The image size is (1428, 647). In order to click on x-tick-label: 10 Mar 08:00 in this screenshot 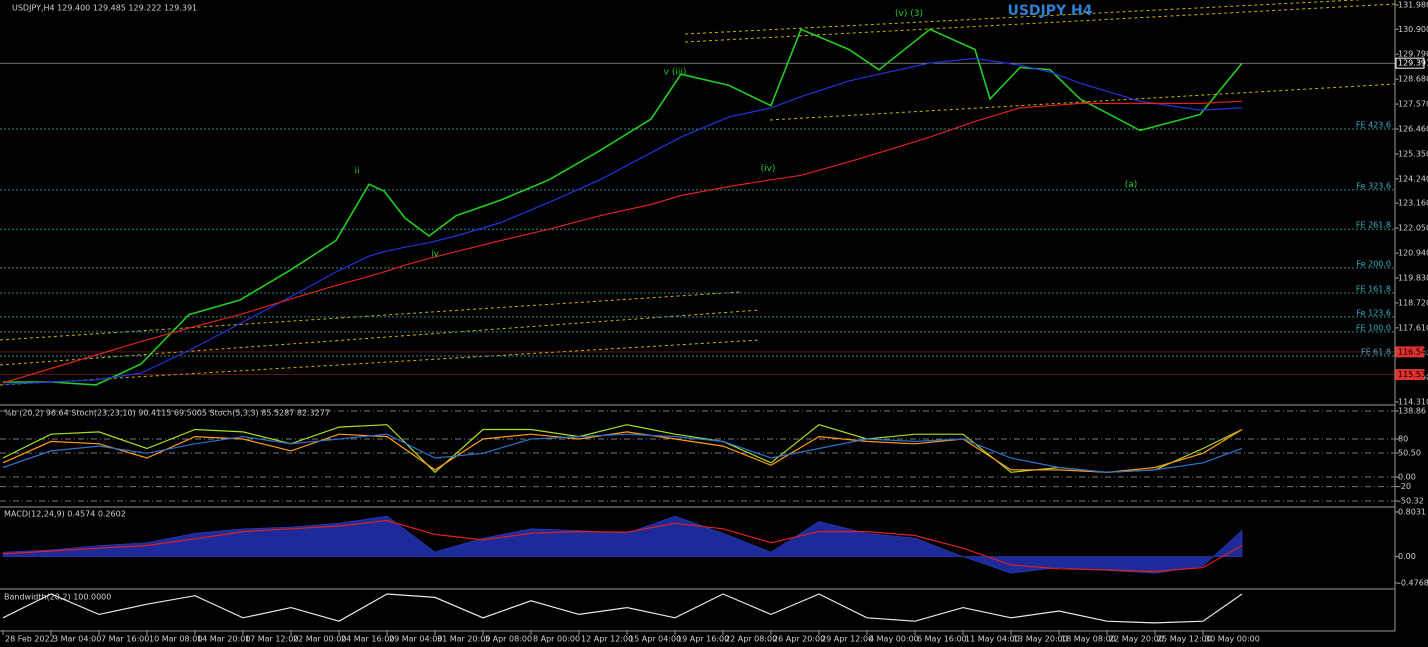, I will do `click(175, 639)`.